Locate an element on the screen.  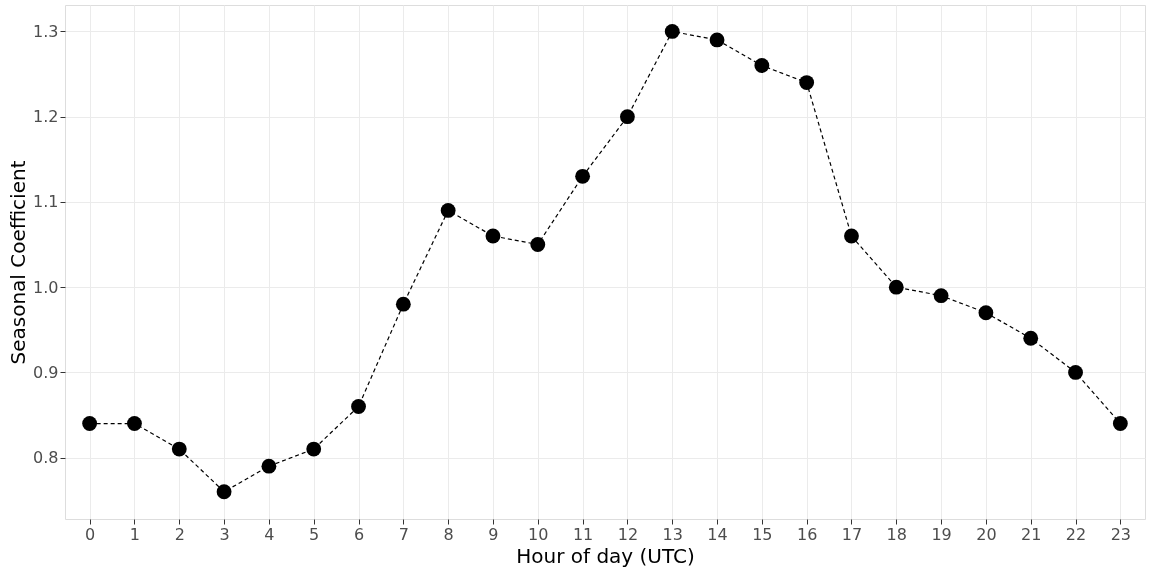
x-tick-label: 1 is located at coordinates (135, 534).